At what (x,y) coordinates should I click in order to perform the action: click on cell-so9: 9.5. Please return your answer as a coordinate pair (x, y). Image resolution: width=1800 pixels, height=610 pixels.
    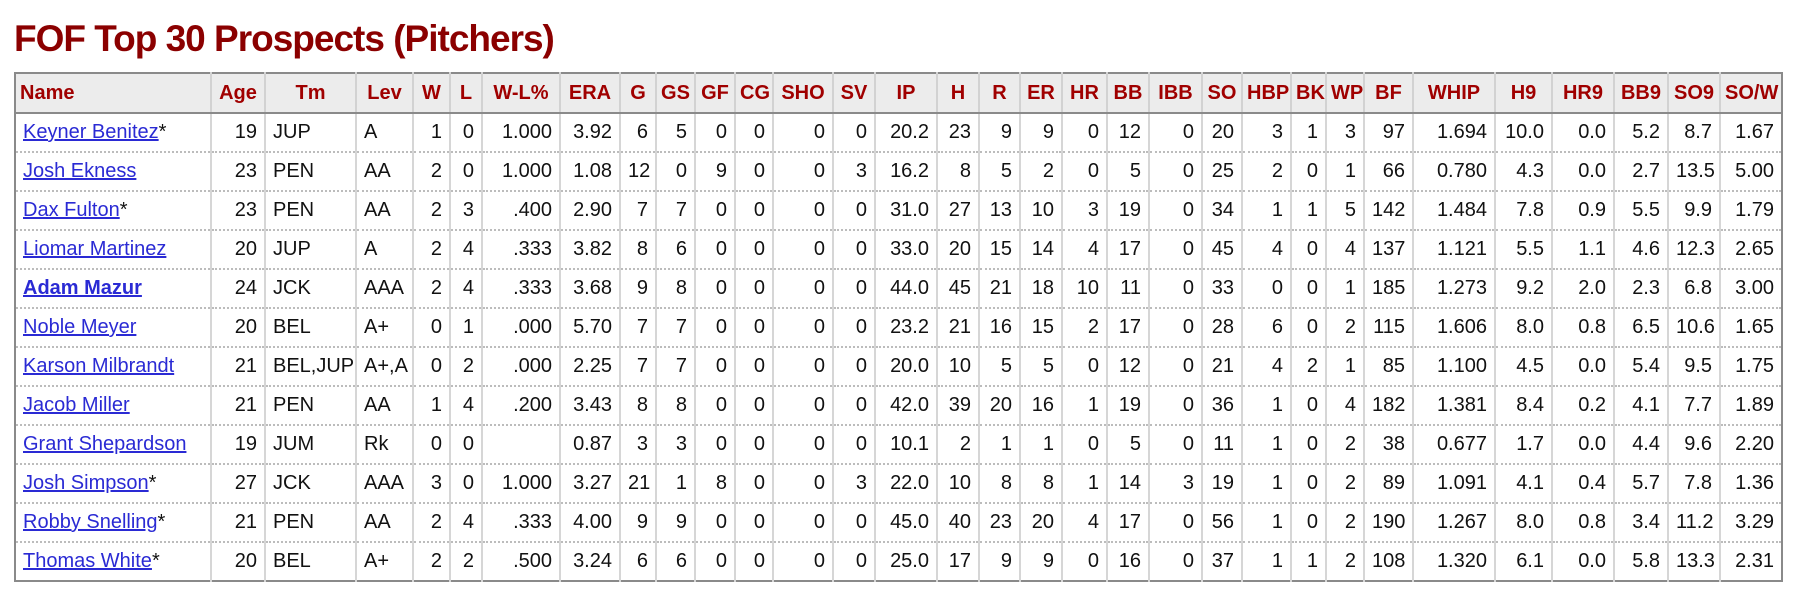
    Looking at the image, I should click on (1693, 366).